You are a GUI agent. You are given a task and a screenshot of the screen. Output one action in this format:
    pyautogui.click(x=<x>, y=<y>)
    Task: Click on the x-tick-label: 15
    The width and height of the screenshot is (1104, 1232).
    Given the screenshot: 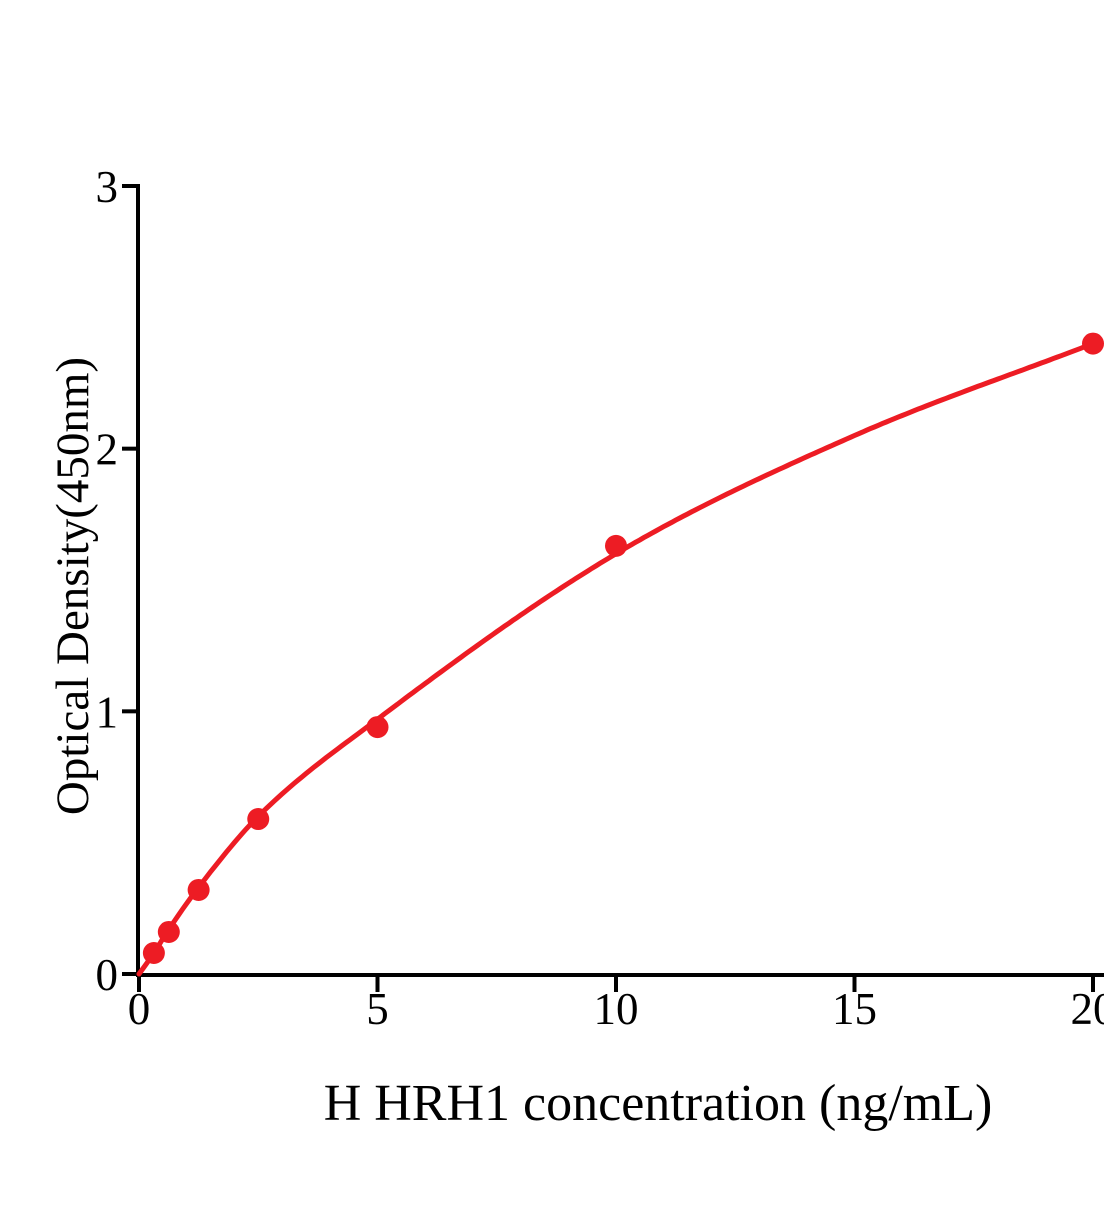 What is the action you would take?
    pyautogui.click(x=854, y=1009)
    